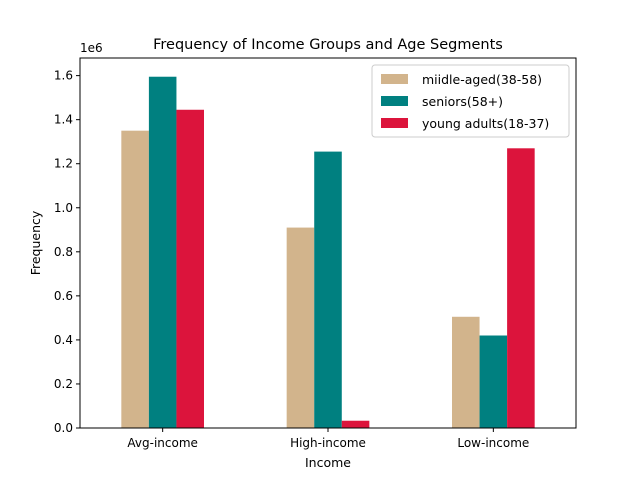  I want to click on bar-miidle-aged-38-58--high-income, so click(300, 327).